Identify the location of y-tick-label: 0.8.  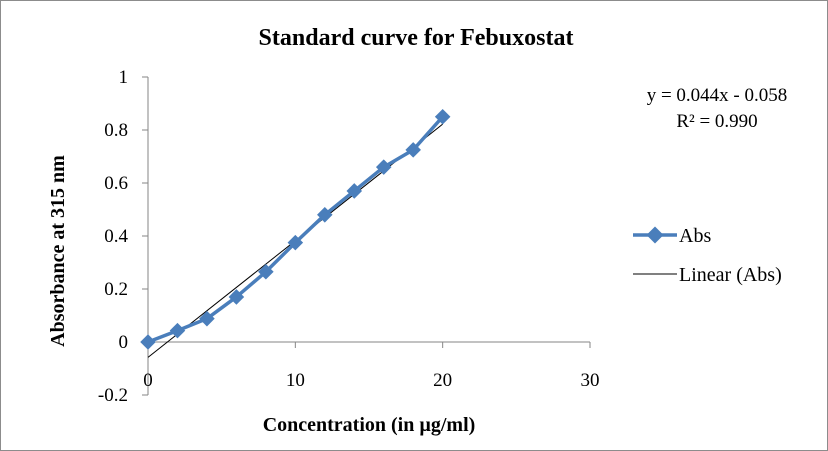
(116, 130).